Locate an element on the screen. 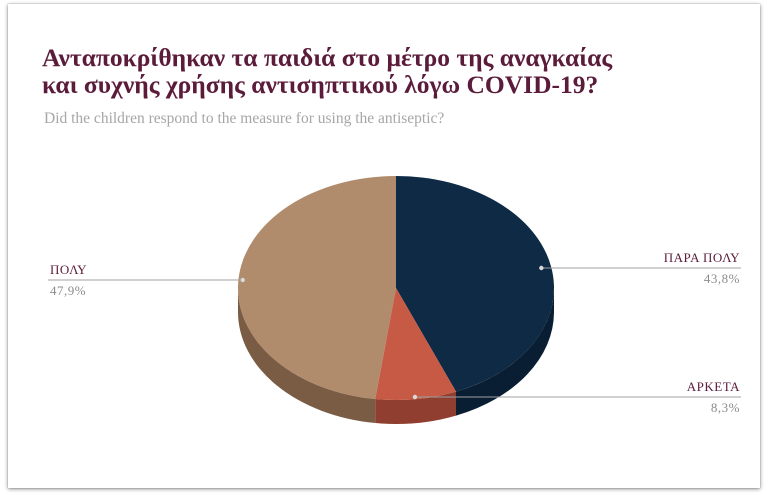 The width and height of the screenshot is (769, 495). pie-label-slice-2: ΑΡΚΕΤΑ 8,3% is located at coordinates (576, 397).